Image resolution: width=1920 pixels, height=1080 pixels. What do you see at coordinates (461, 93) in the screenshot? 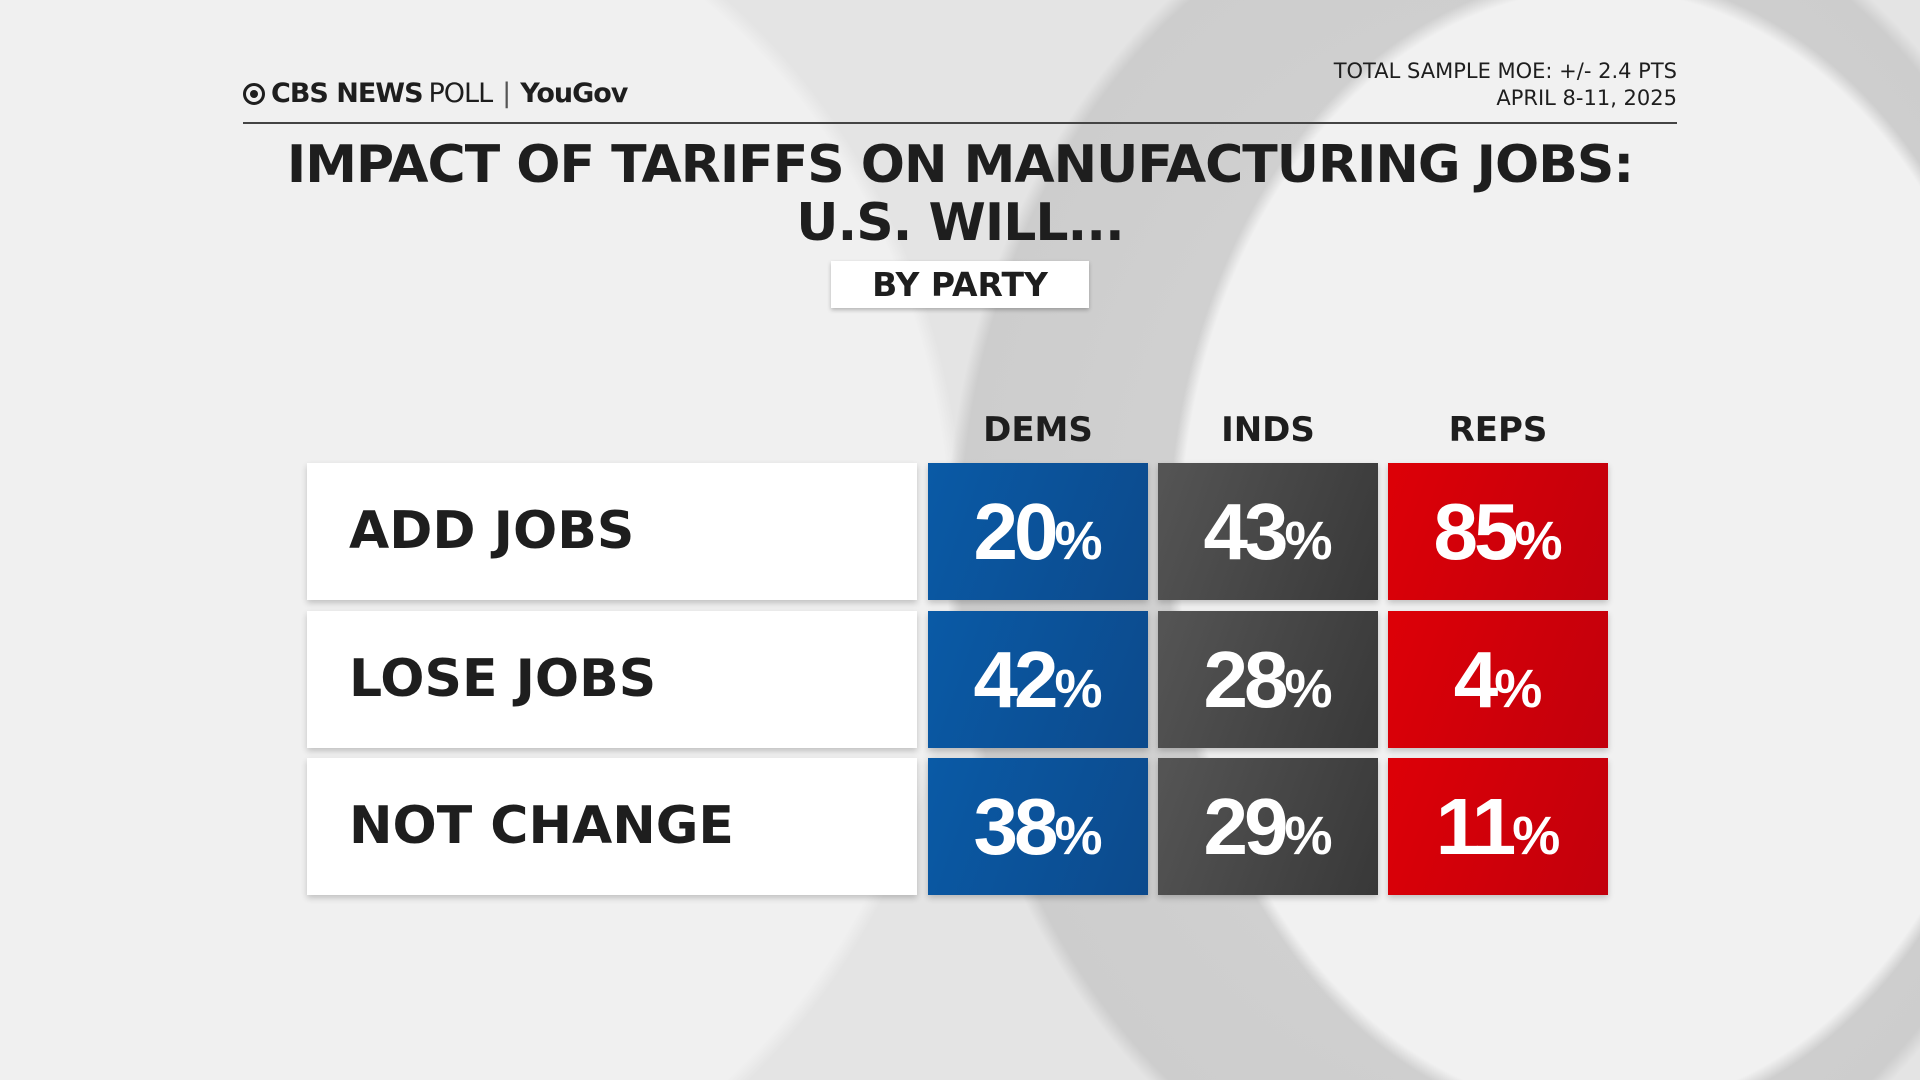
I see `brand-poll: POLL` at bounding box center [461, 93].